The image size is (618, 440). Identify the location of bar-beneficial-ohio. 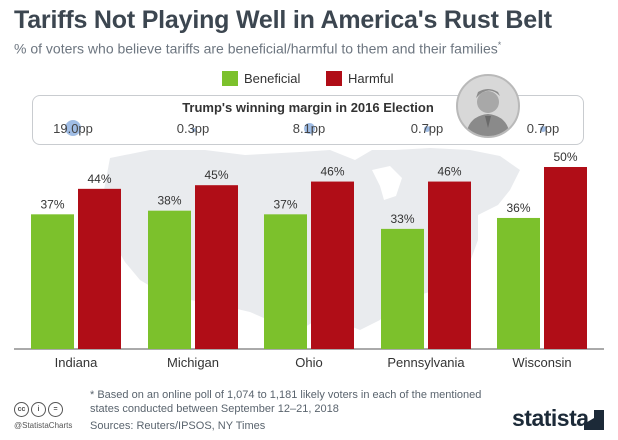
(285, 281).